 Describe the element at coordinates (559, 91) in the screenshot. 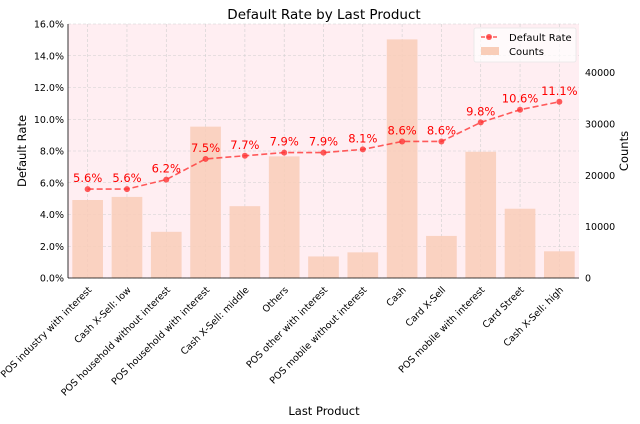

I see `data-label: 11.1%` at that location.